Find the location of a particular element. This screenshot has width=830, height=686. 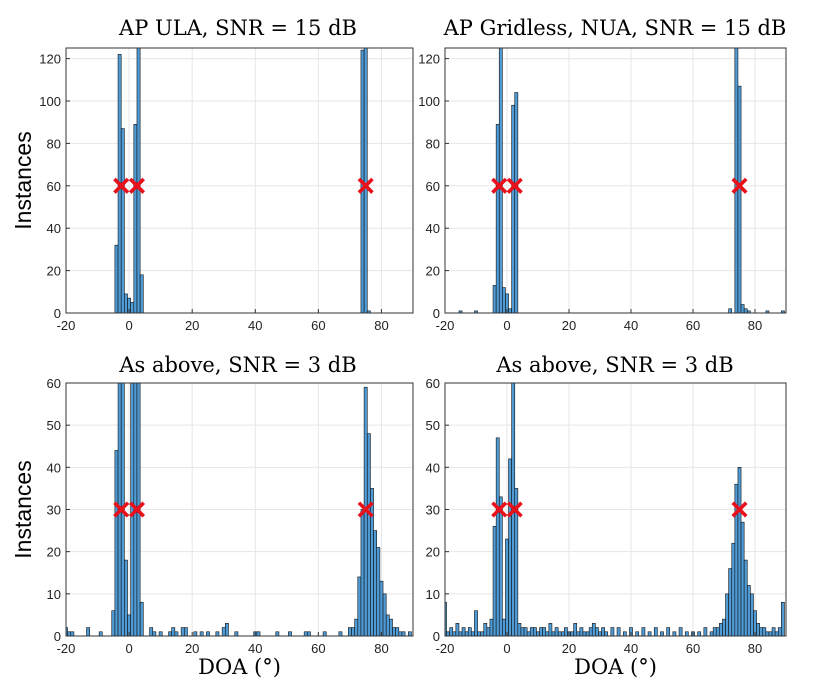

y-tick-label: 30 is located at coordinates (54, 510).